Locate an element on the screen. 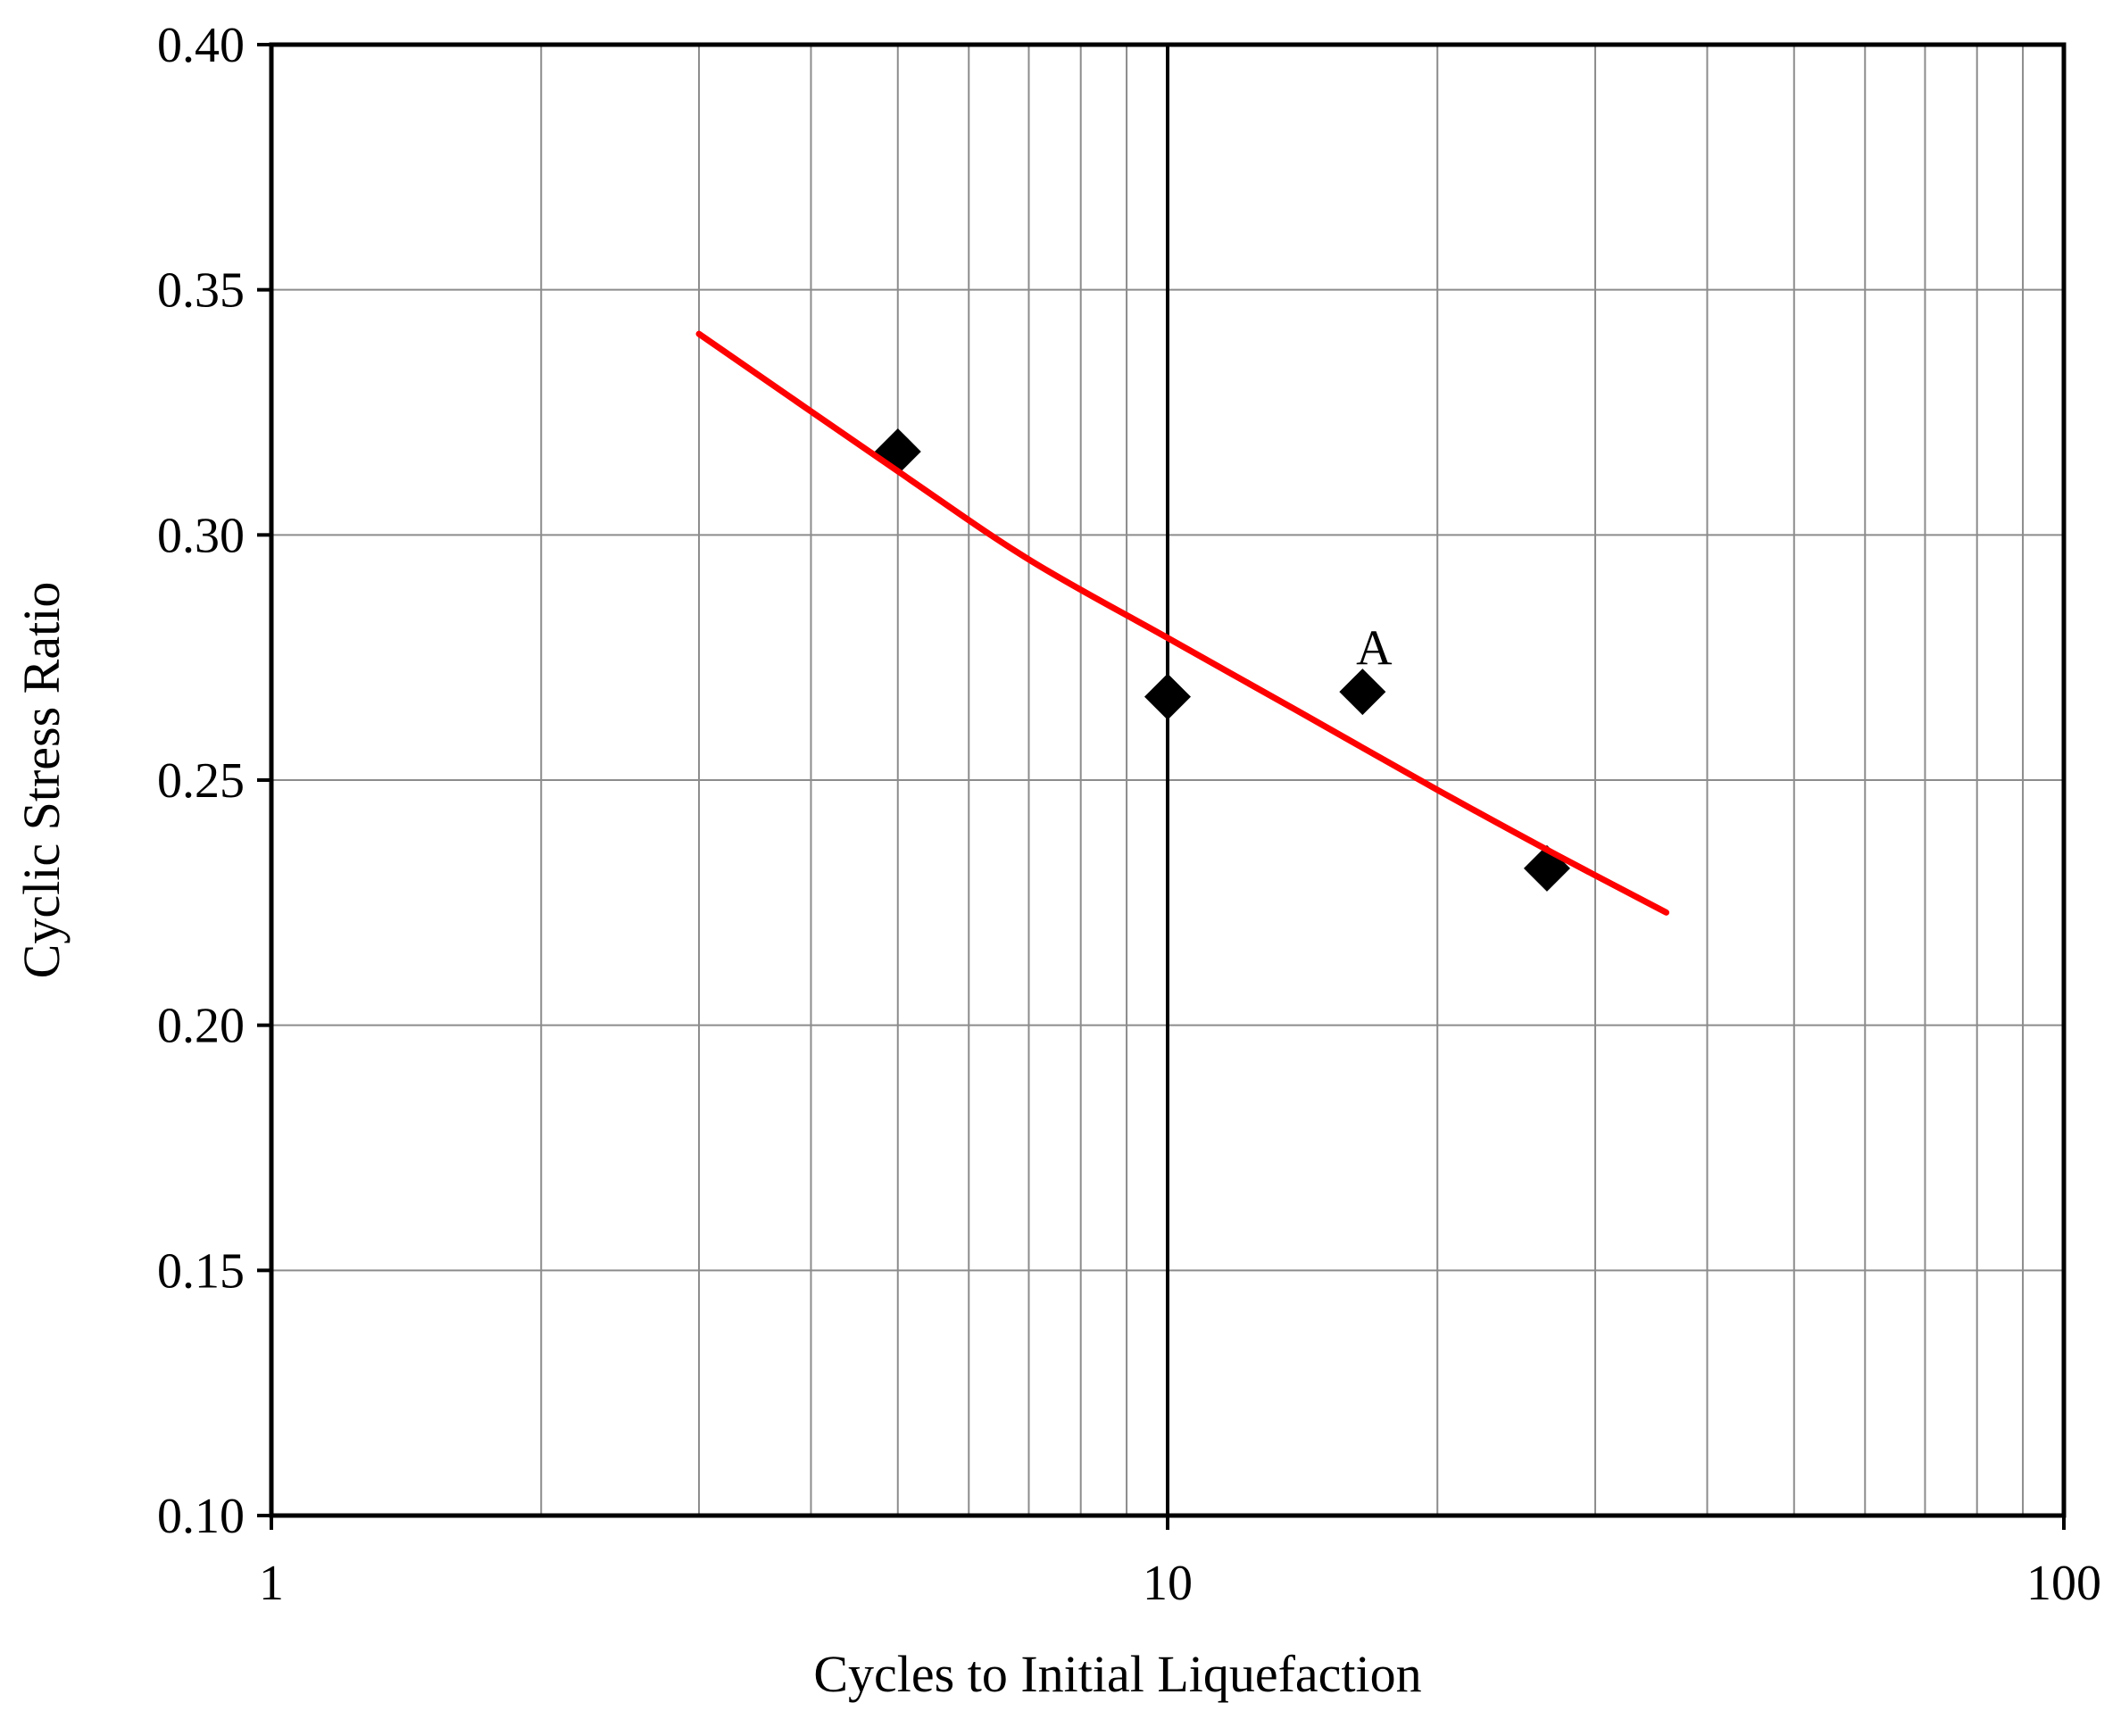 This screenshot has height=1736, width=2121. y-tick-label: 0.25 is located at coordinates (201, 781).